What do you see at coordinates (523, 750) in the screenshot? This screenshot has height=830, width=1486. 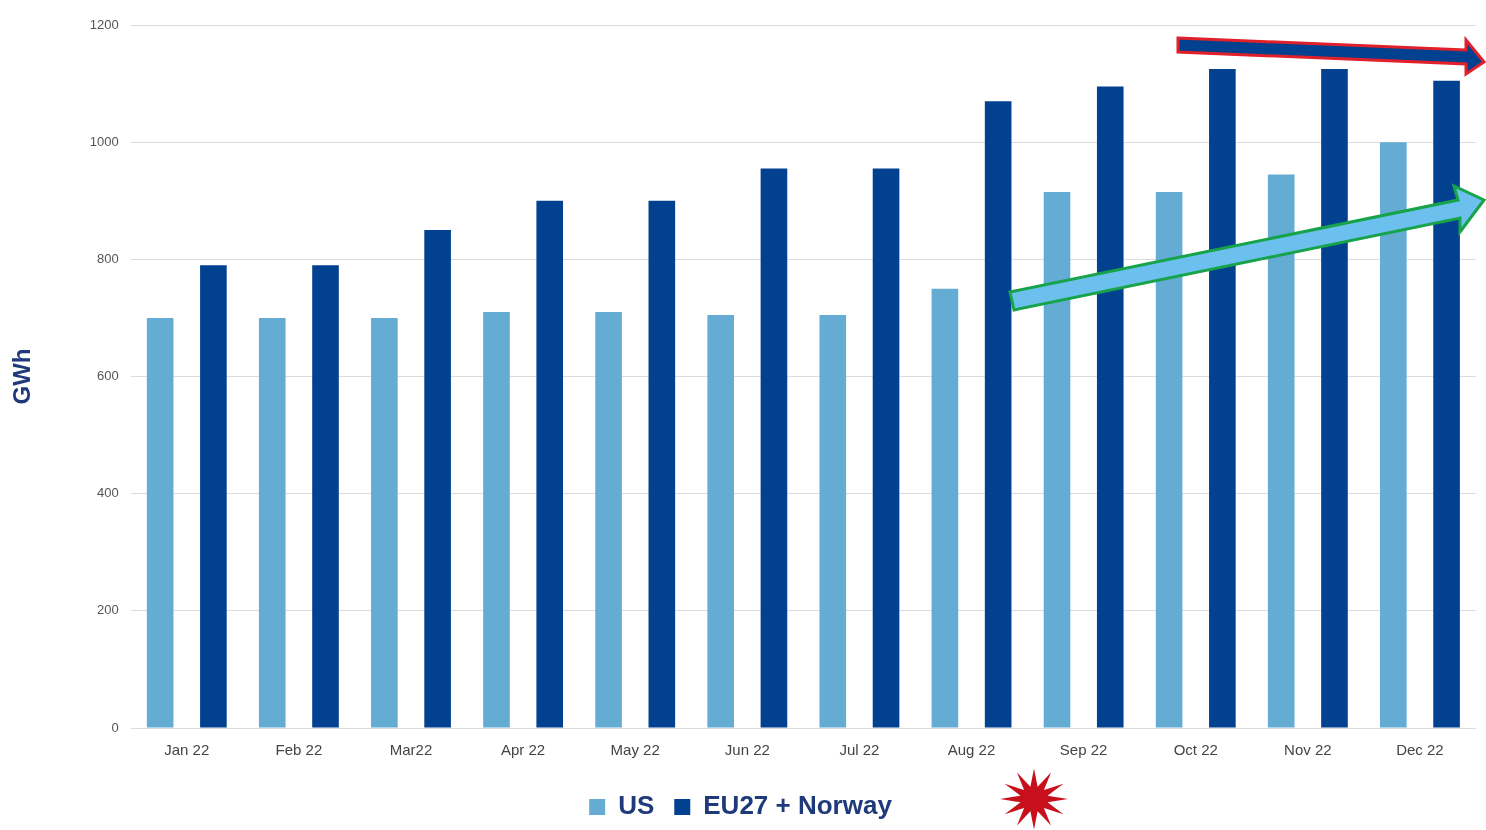 I see `x-tick-label: Apr 22` at bounding box center [523, 750].